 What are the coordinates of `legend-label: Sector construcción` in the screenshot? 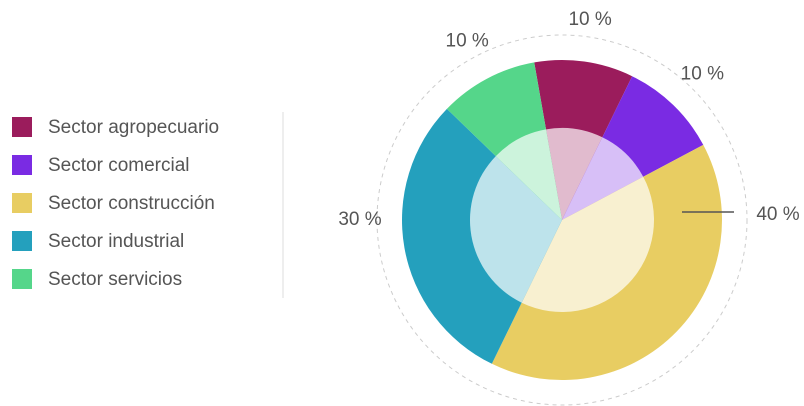 It's located at (131, 203).